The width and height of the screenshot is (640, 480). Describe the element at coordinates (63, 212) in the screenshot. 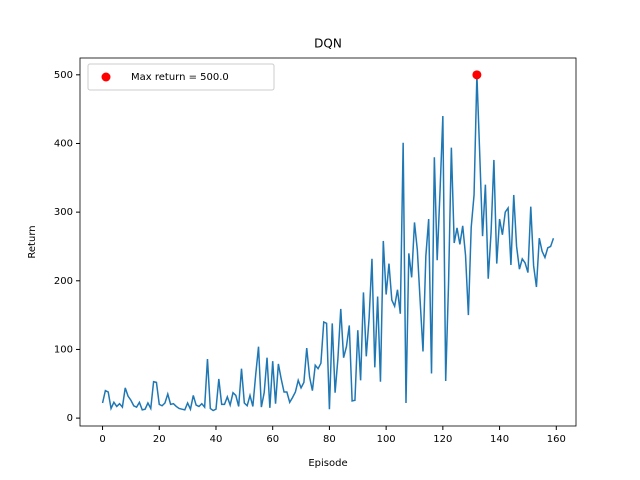

I see `y-tick-label: 300` at that location.